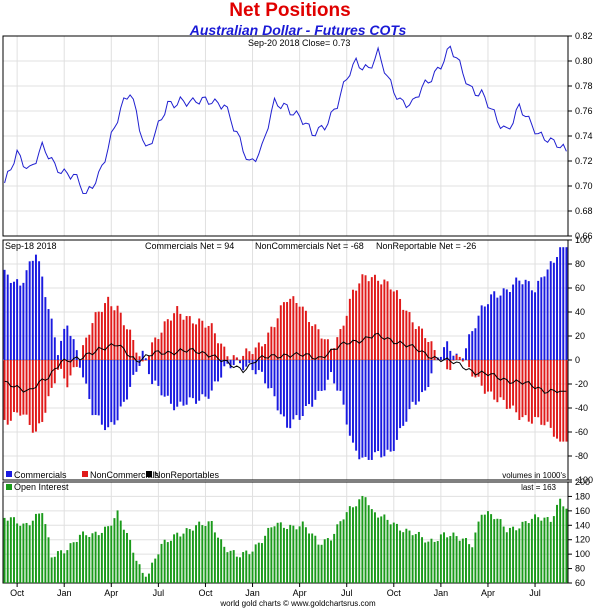 The height and width of the screenshot is (610, 597). Describe the element at coordinates (580, 583) in the screenshot. I see `y-tick-label: 60` at that location.